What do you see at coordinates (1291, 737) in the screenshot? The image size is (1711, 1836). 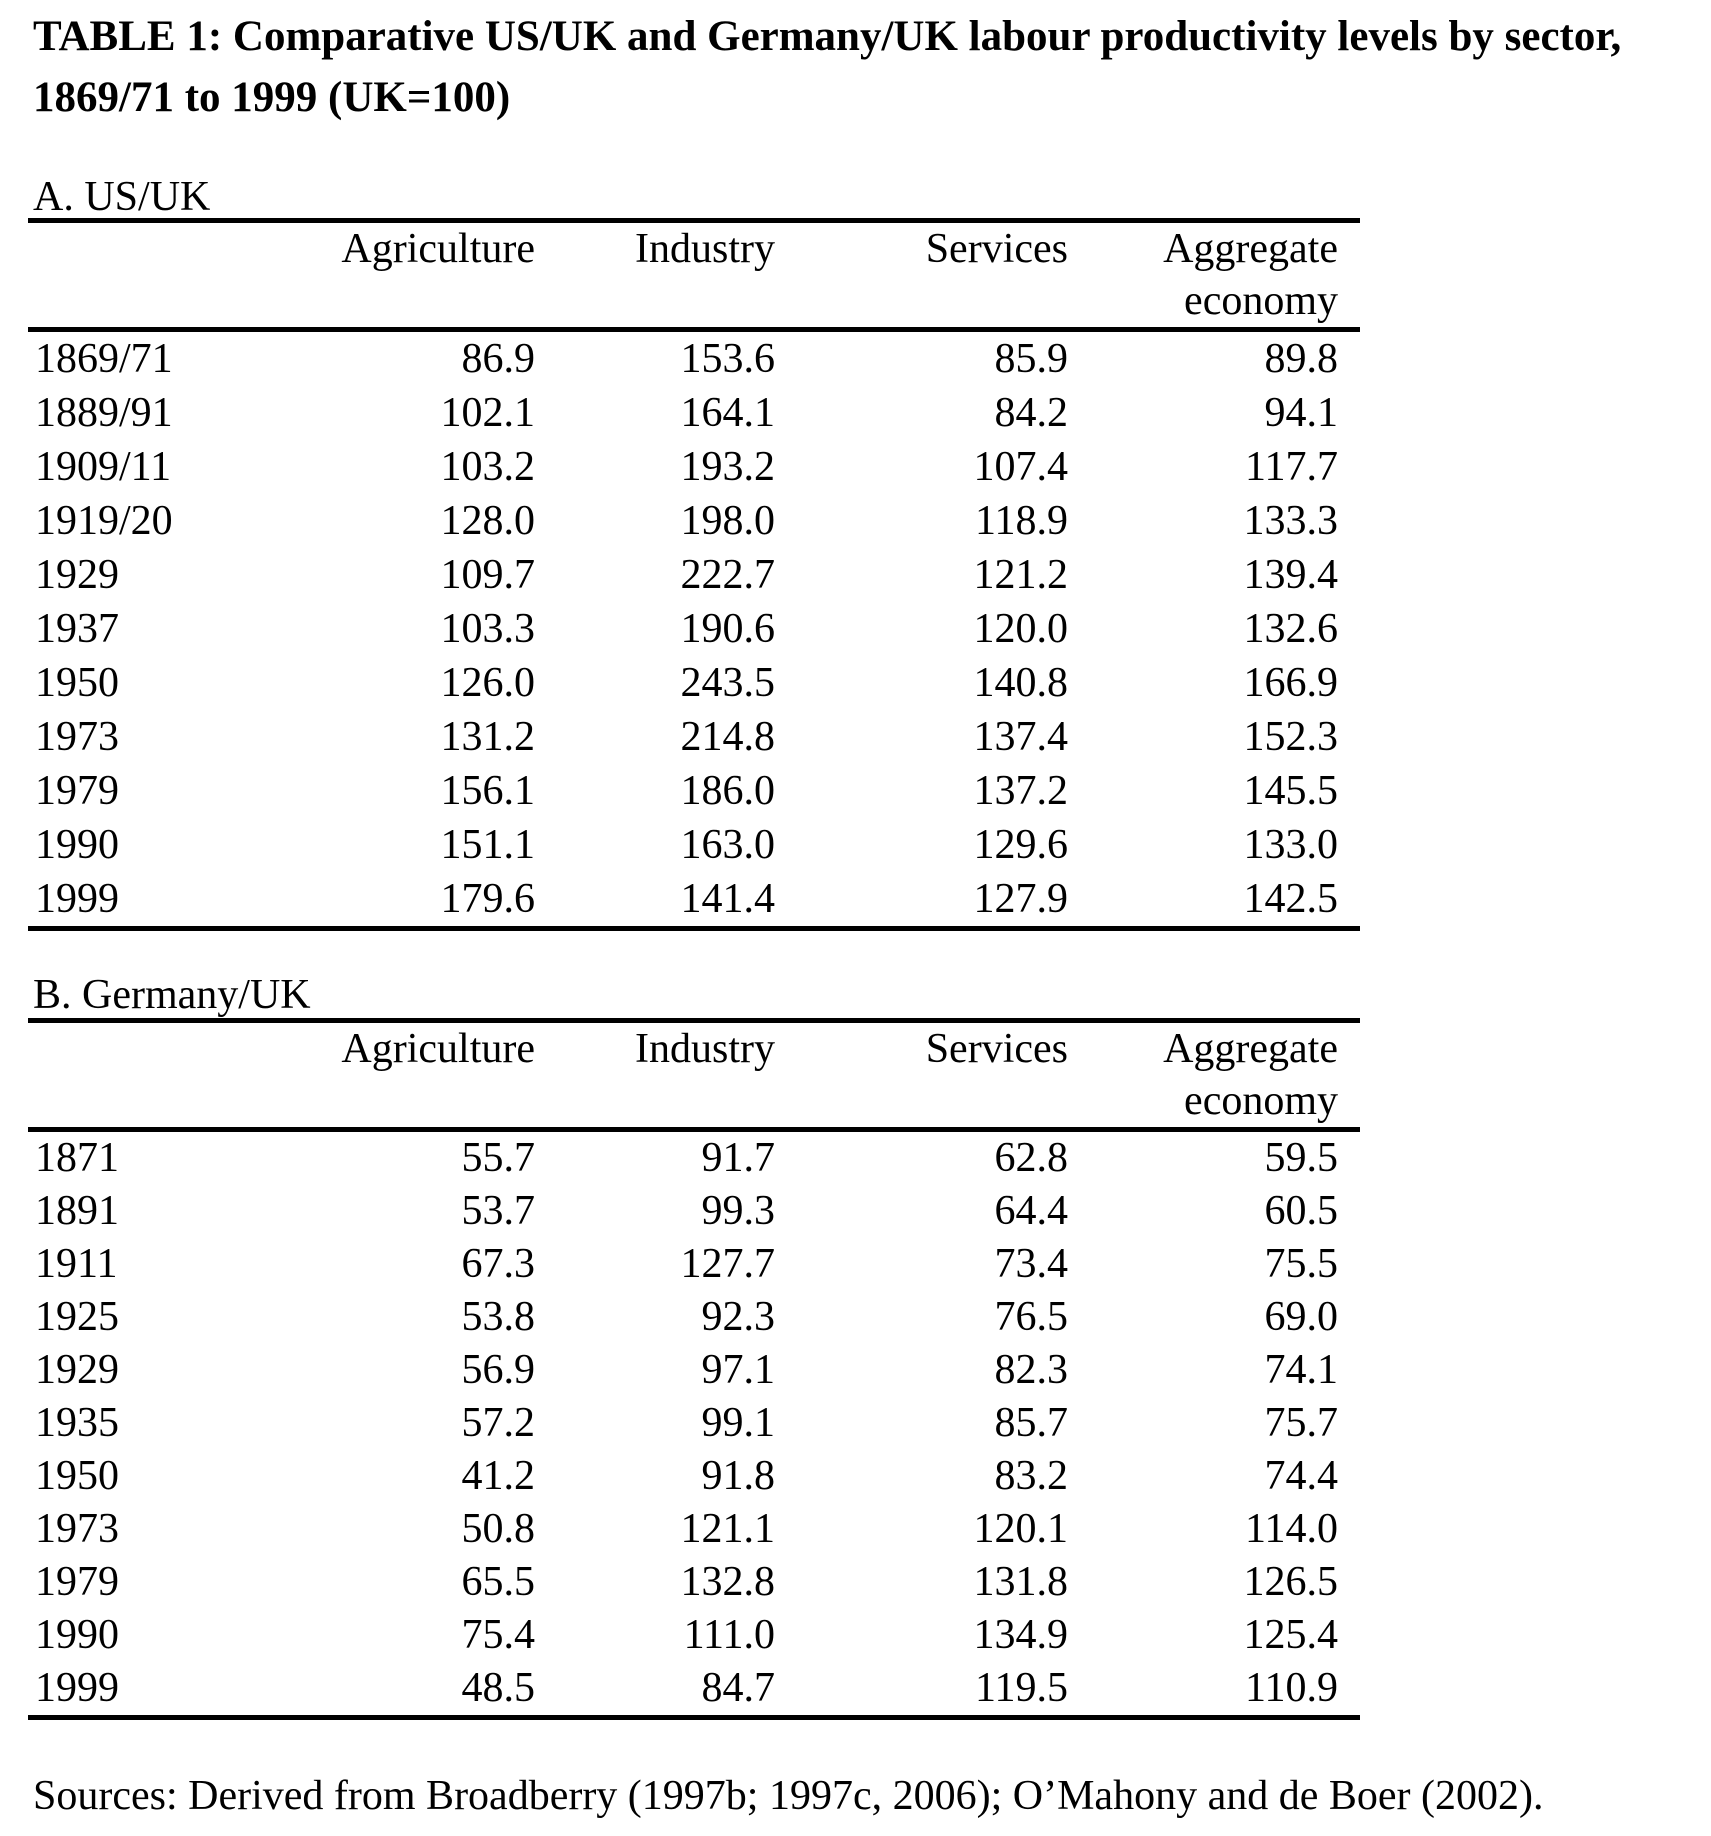 I see `row-value: 152.3` at bounding box center [1291, 737].